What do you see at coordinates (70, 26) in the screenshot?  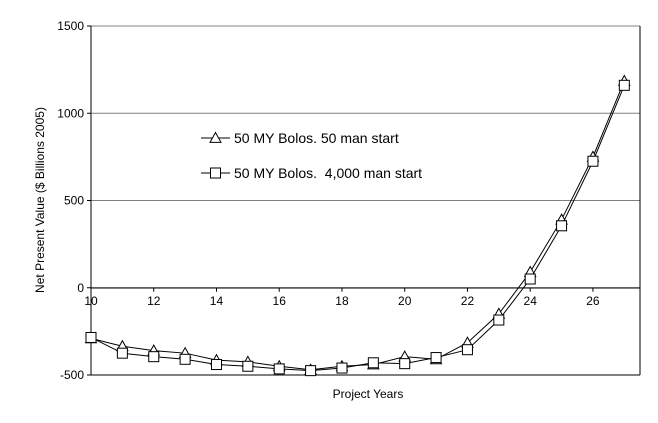 I see `y-tick-label-4: 1500` at bounding box center [70, 26].